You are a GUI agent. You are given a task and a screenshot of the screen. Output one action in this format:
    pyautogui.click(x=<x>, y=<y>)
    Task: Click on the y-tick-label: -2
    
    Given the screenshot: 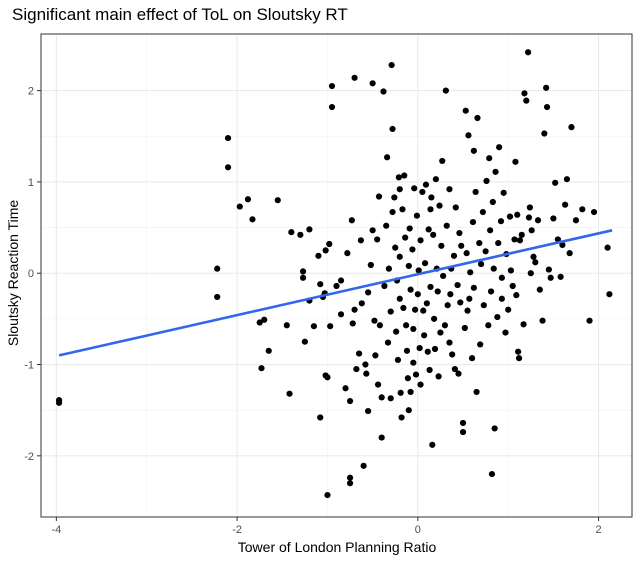 What is the action you would take?
    pyautogui.click(x=29, y=457)
    